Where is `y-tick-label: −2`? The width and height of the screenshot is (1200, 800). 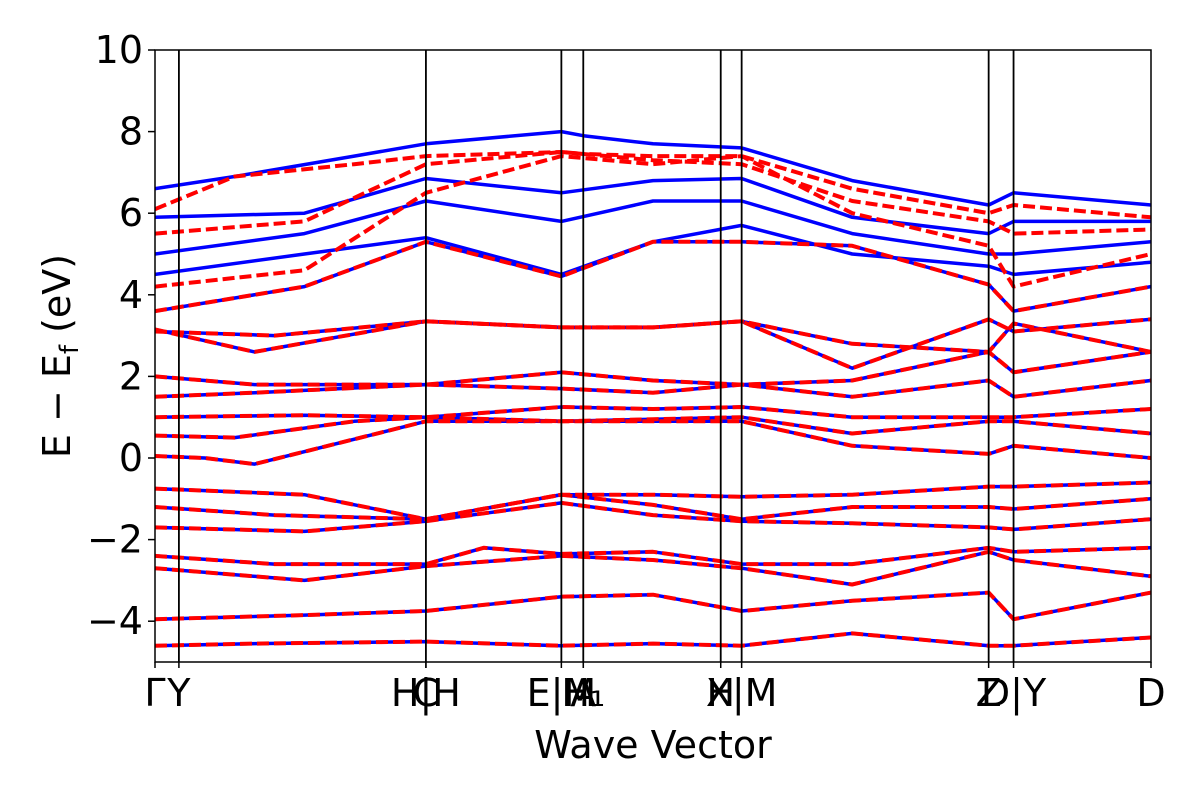
y-tick-label: −2 is located at coordinates (115, 540).